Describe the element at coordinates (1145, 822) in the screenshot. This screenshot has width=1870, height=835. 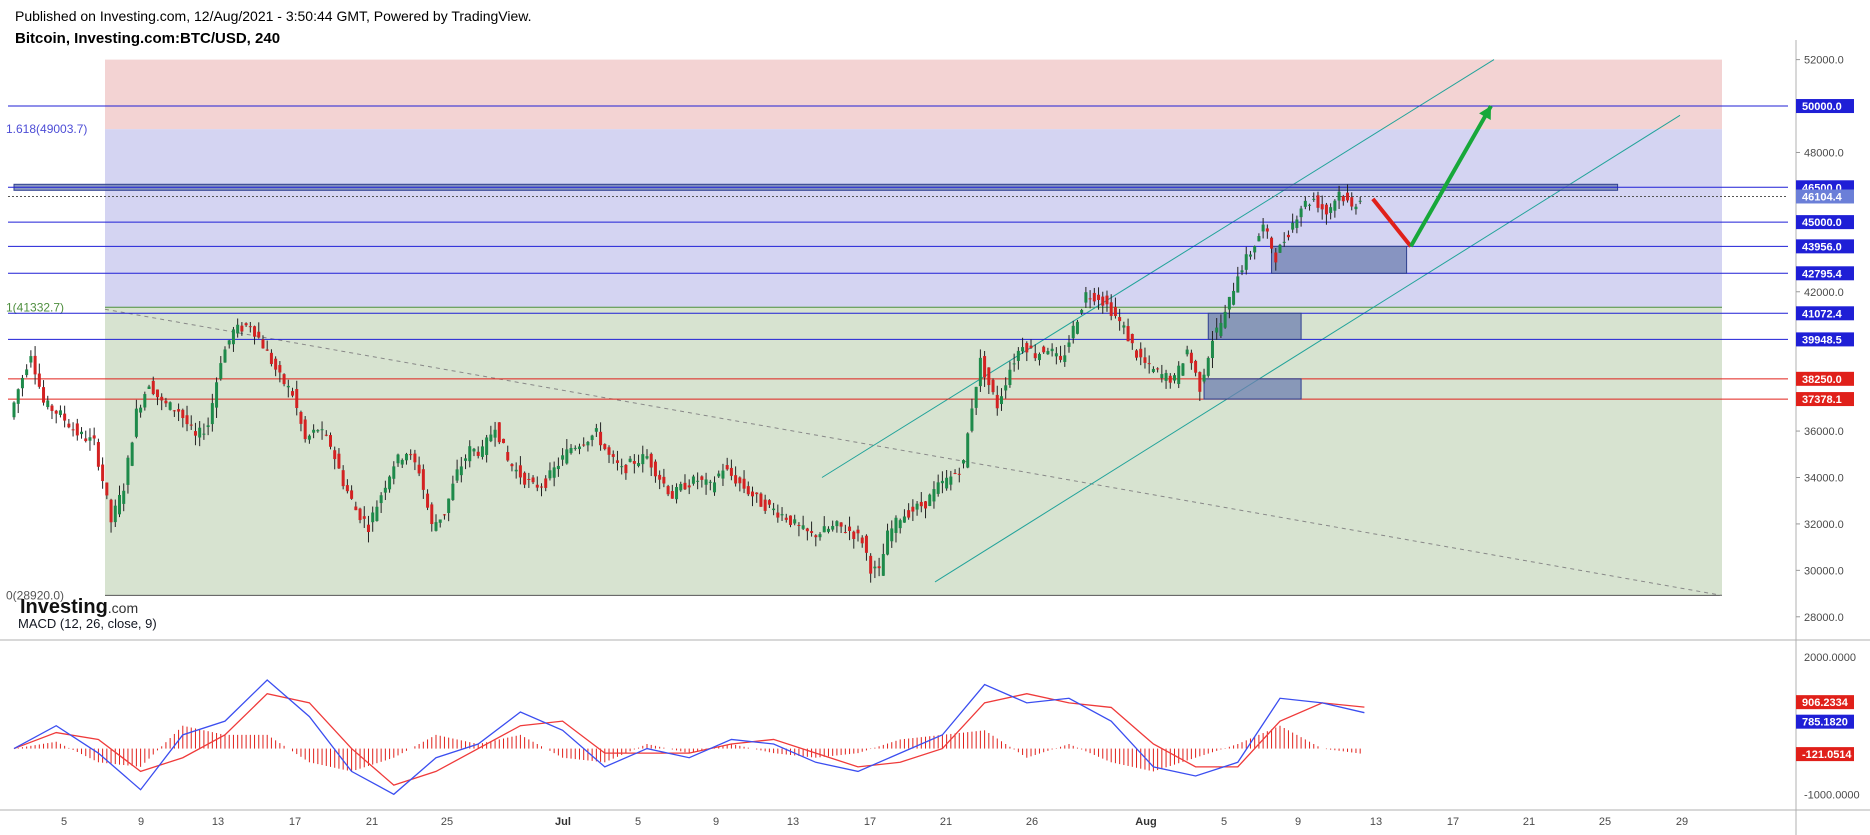
I see `x-tick-label: Aug` at that location.